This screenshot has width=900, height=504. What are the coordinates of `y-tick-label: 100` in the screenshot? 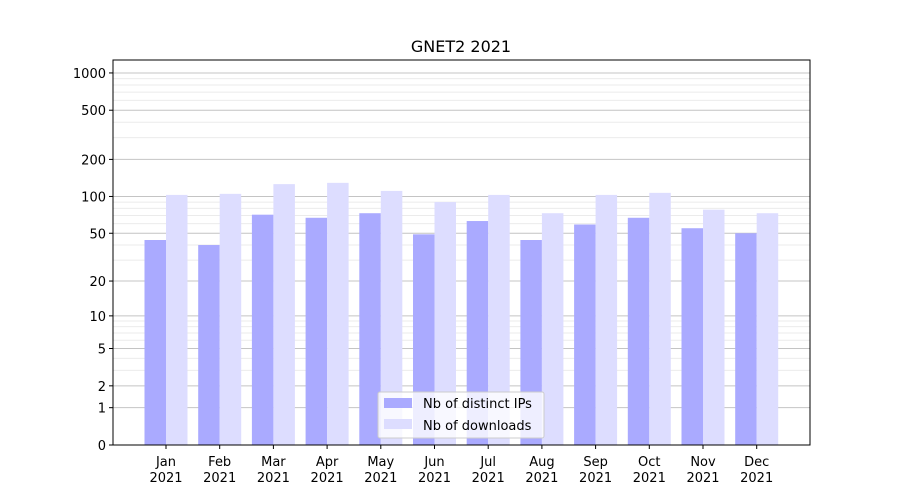 It's located at (93, 197).